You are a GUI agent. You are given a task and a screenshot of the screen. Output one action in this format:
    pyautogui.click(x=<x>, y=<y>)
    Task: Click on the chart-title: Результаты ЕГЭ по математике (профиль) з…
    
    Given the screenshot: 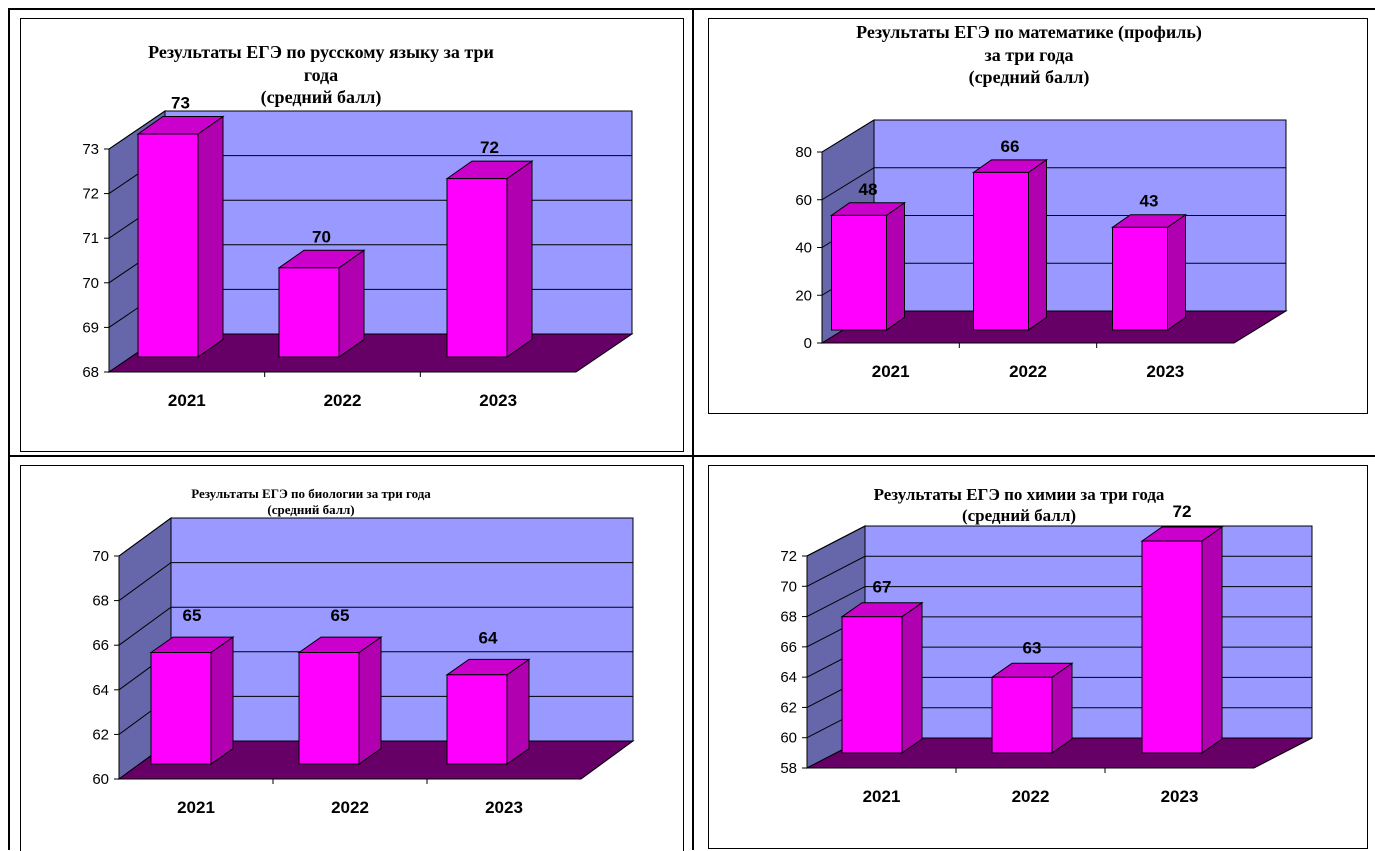 What is the action you would take?
    pyautogui.click(x=1029, y=54)
    